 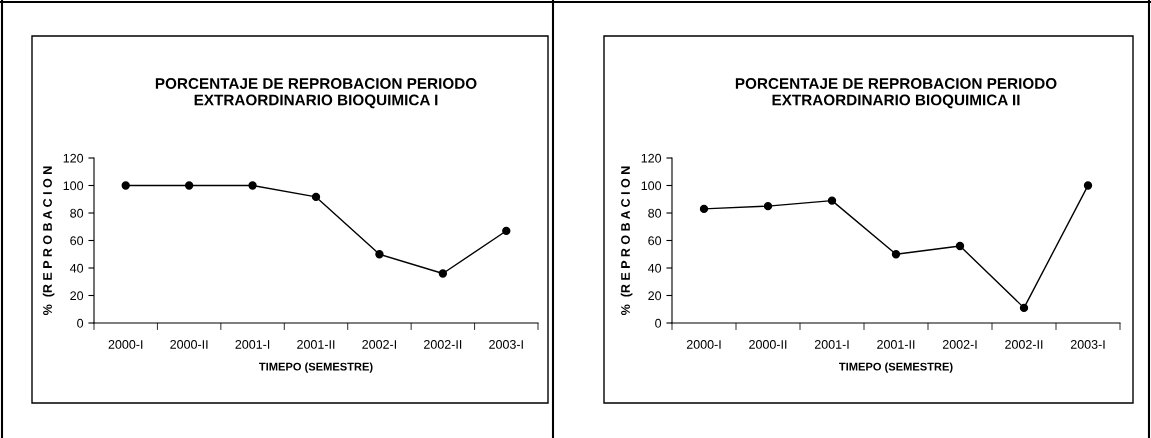 I want to click on chart-title: PORCENTAJE DE REPROBACION PERIODO EXTRAORDINARIO BIOQUIMICA II, so click(x=896, y=93).